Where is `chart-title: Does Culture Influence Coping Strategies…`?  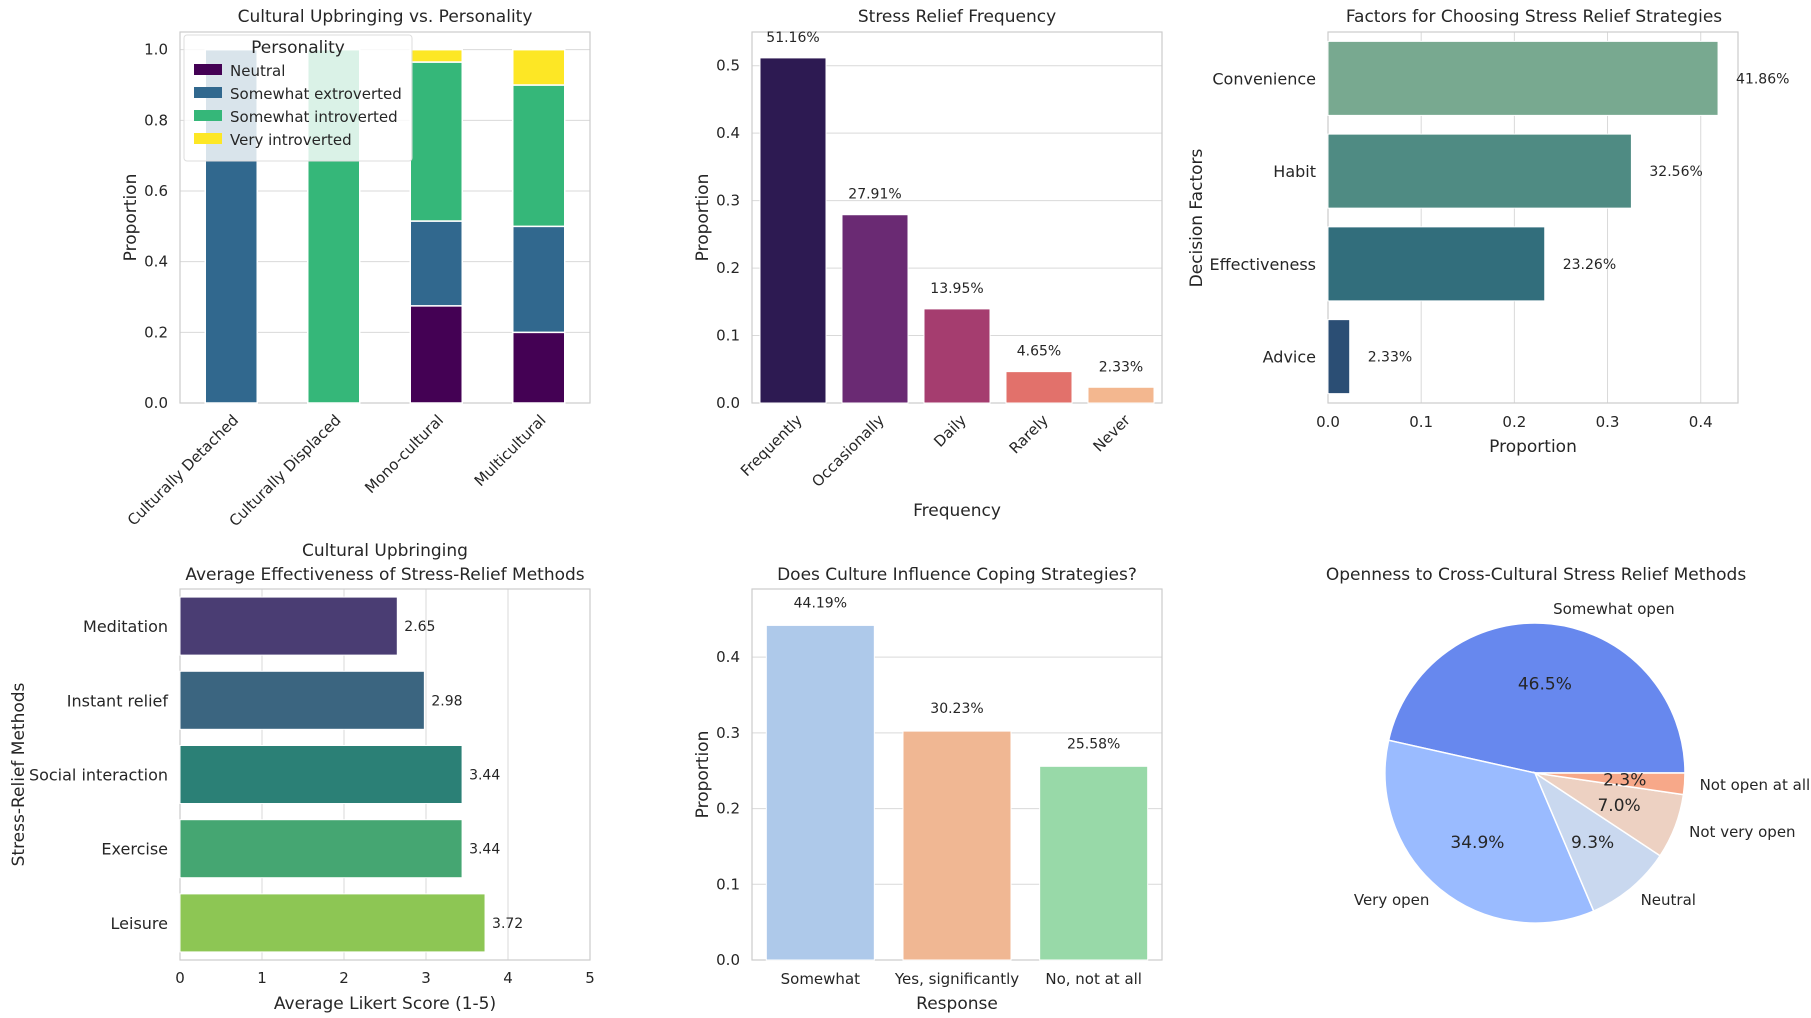
chart-title: Does Culture Influence Coping Strategies… is located at coordinates (957, 575).